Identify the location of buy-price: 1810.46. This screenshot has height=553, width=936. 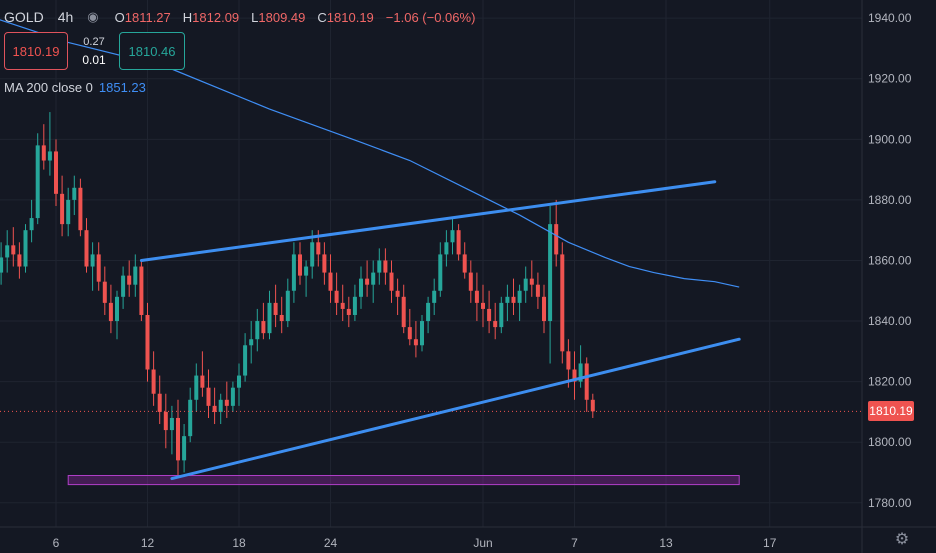
(152, 51).